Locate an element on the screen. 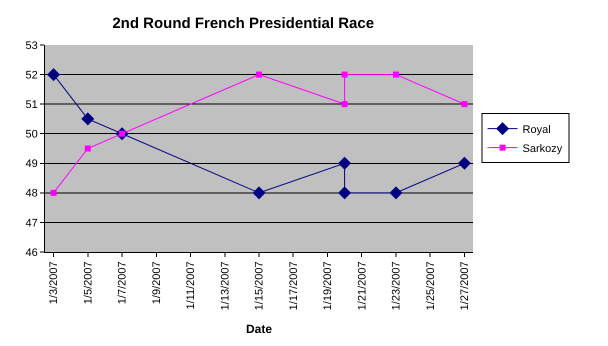 The width and height of the screenshot is (608, 346). y-tick-label: 50 is located at coordinates (32, 134).